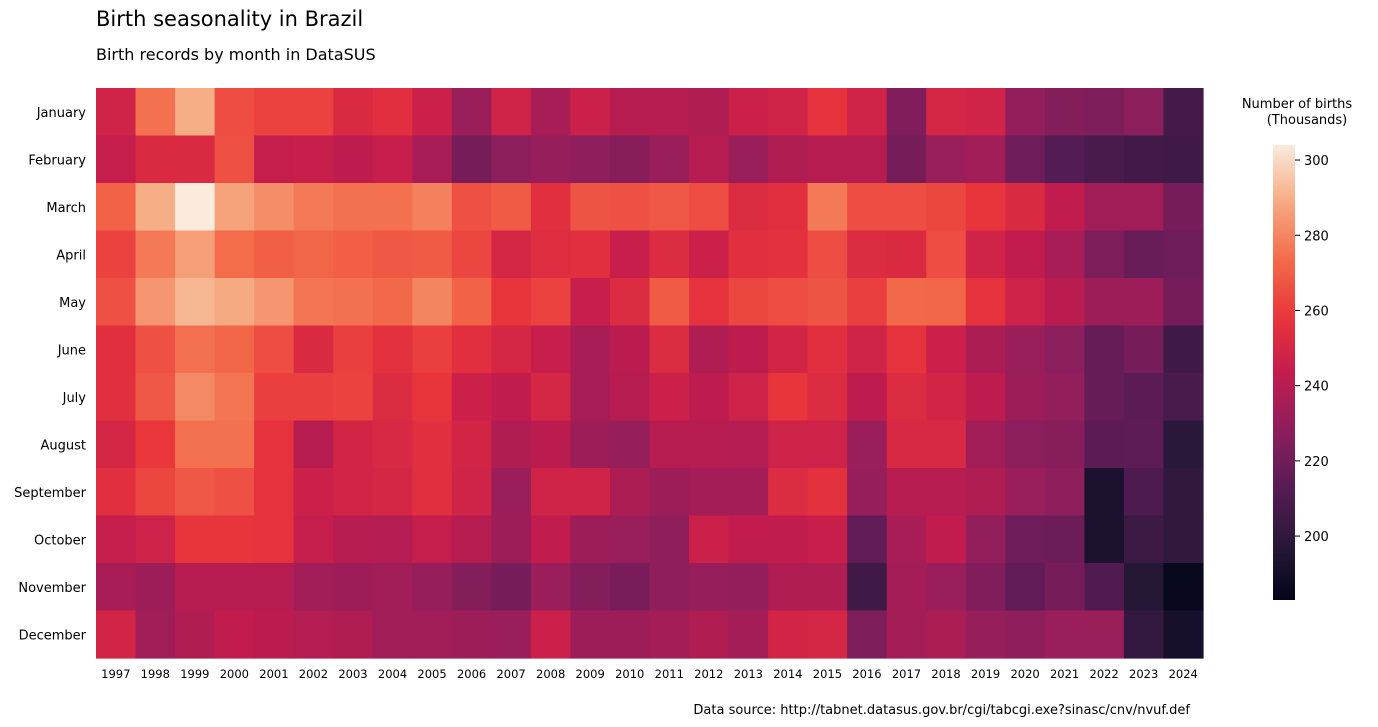  Describe the element at coordinates (1316, 537) in the screenshot. I see `colorbar-tick-label: 200` at that location.